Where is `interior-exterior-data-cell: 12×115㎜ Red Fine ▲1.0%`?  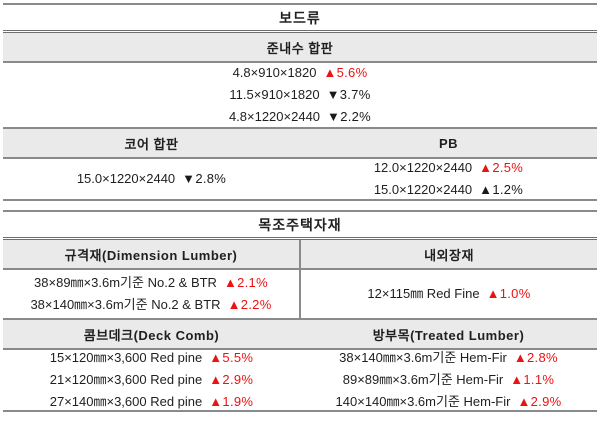
interior-exterior-data-cell: 12×115㎜ Red Fine ▲1.0% is located at coordinates (449, 294).